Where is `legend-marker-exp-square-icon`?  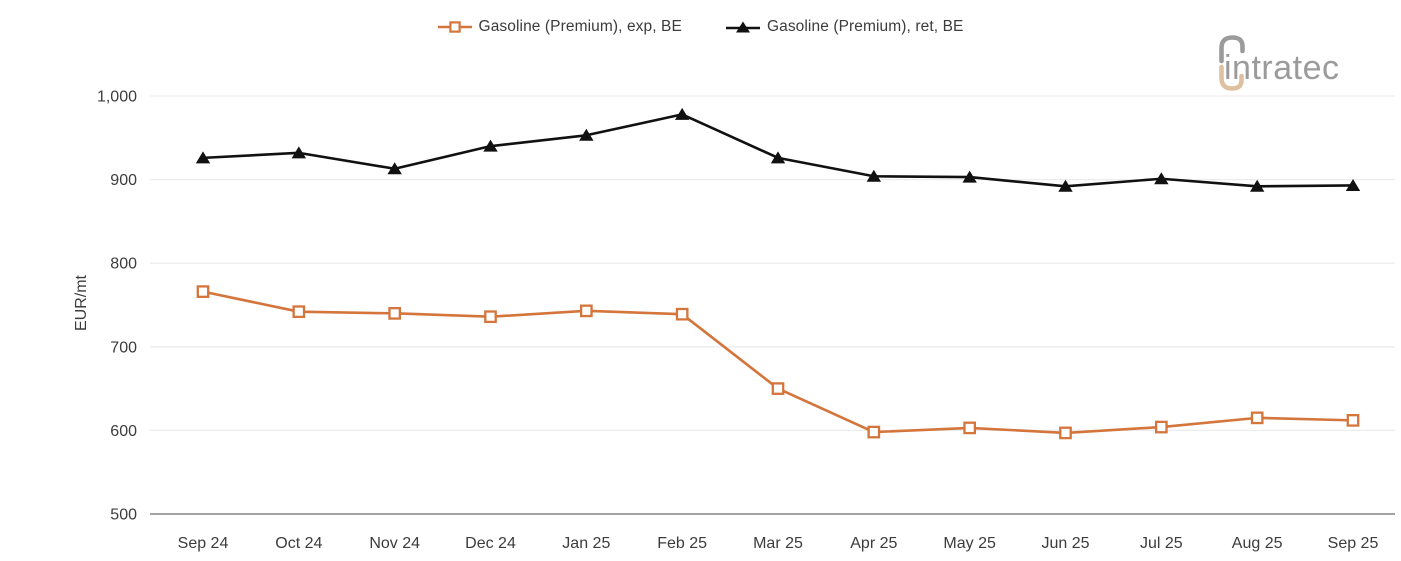 legend-marker-exp-square-icon is located at coordinates (454, 27).